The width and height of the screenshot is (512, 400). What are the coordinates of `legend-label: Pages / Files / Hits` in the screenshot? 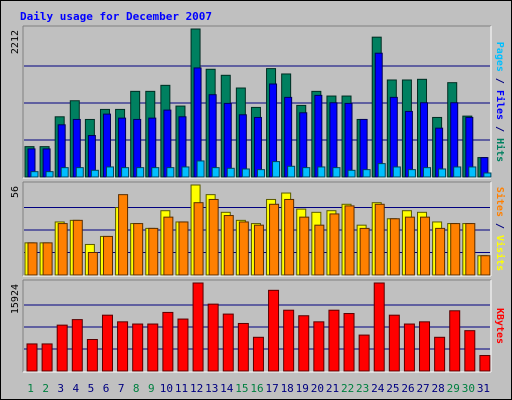 It's located at (500, 102).